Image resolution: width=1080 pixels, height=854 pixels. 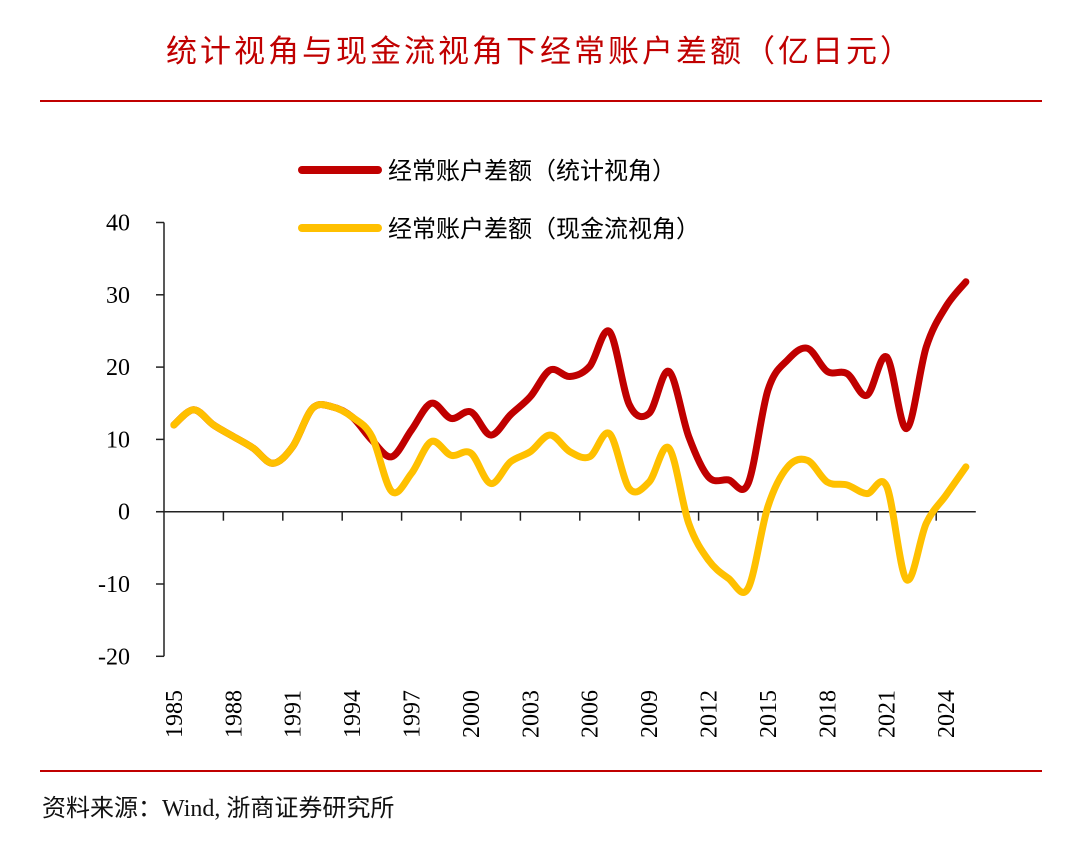 I want to click on x-tick-label: 2018, so click(x=828, y=714).